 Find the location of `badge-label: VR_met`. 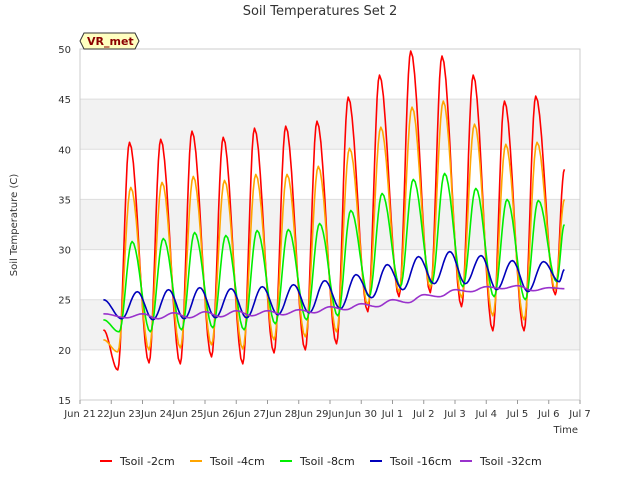

badge-label: VR_met is located at coordinates (110, 41).